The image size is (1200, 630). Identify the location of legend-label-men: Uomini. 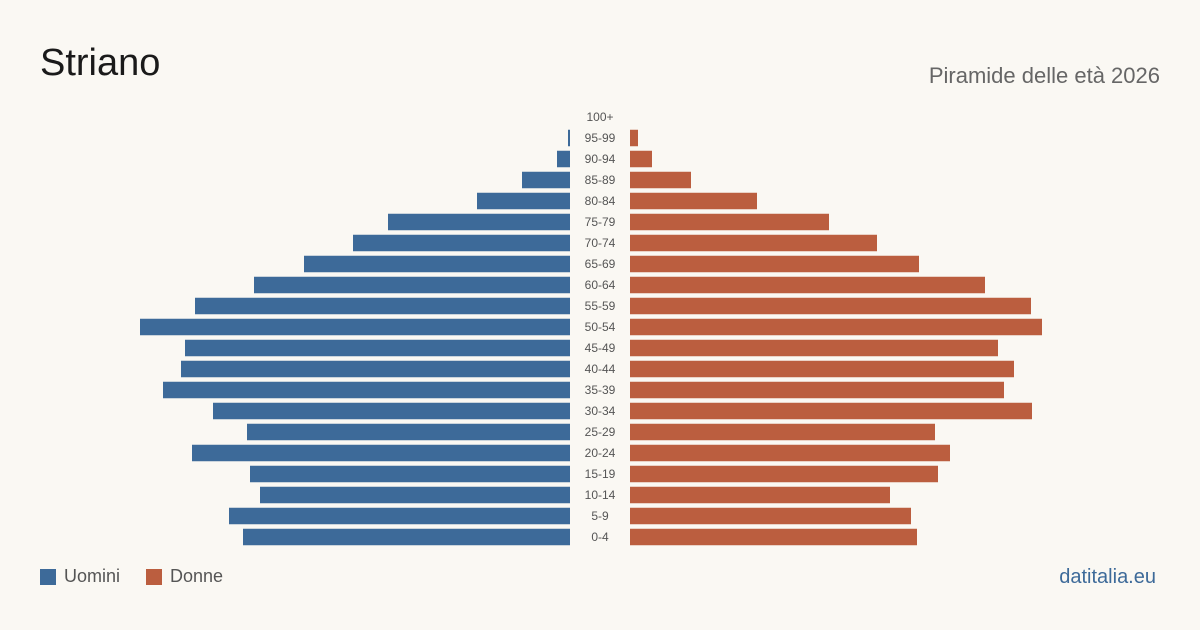
(92, 576).